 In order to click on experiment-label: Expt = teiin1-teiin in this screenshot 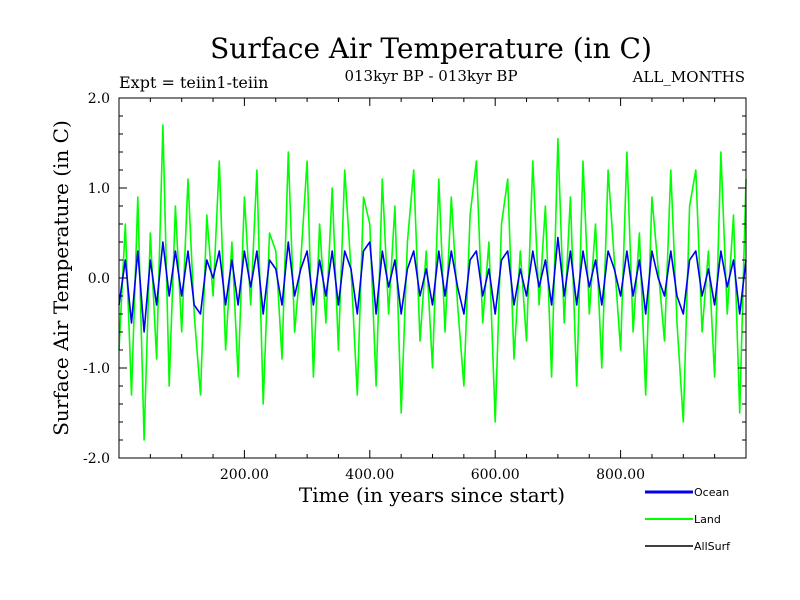, I will do `click(193, 82)`.